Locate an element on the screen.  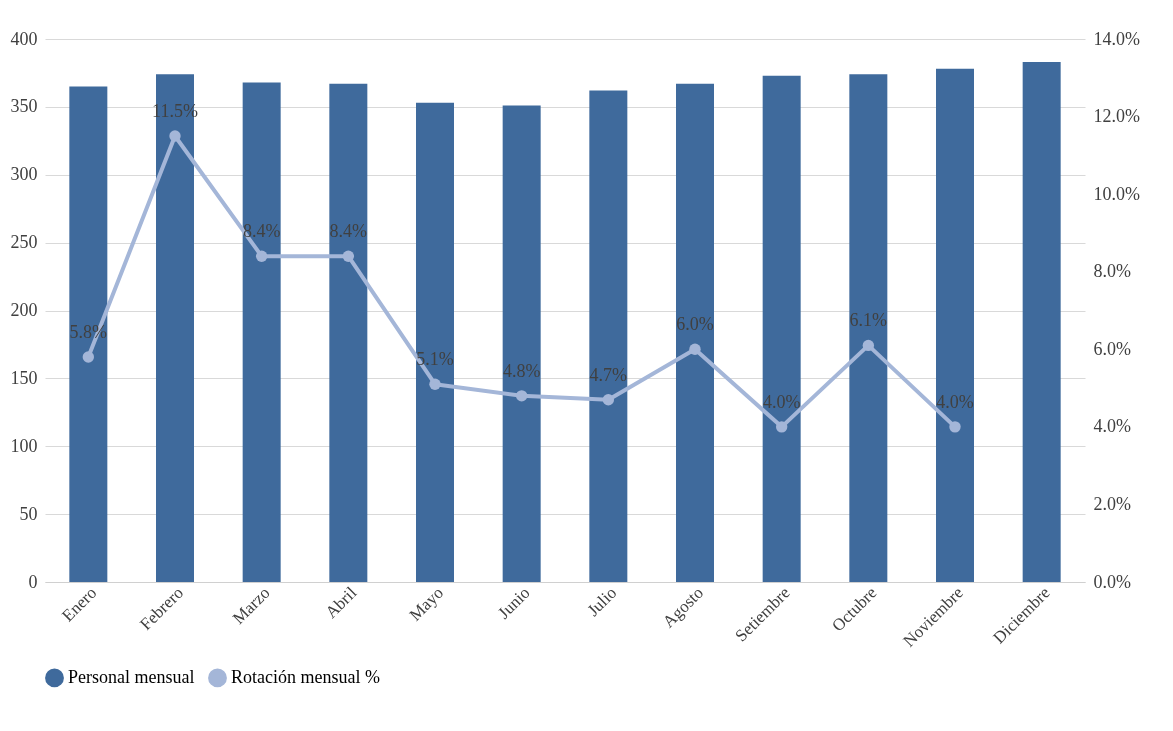
y2-tick-label: 8.0% is located at coordinates (1112, 271).